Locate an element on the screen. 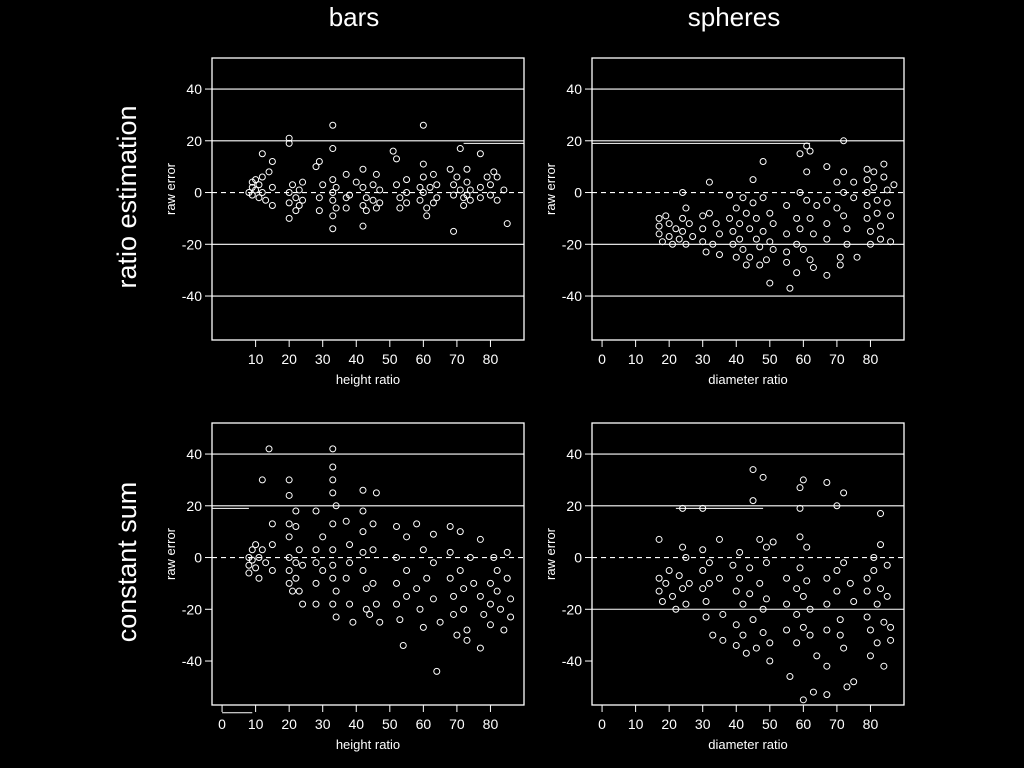 This screenshot has width=1024, height=768. panel-frame is located at coordinates (368, 199).